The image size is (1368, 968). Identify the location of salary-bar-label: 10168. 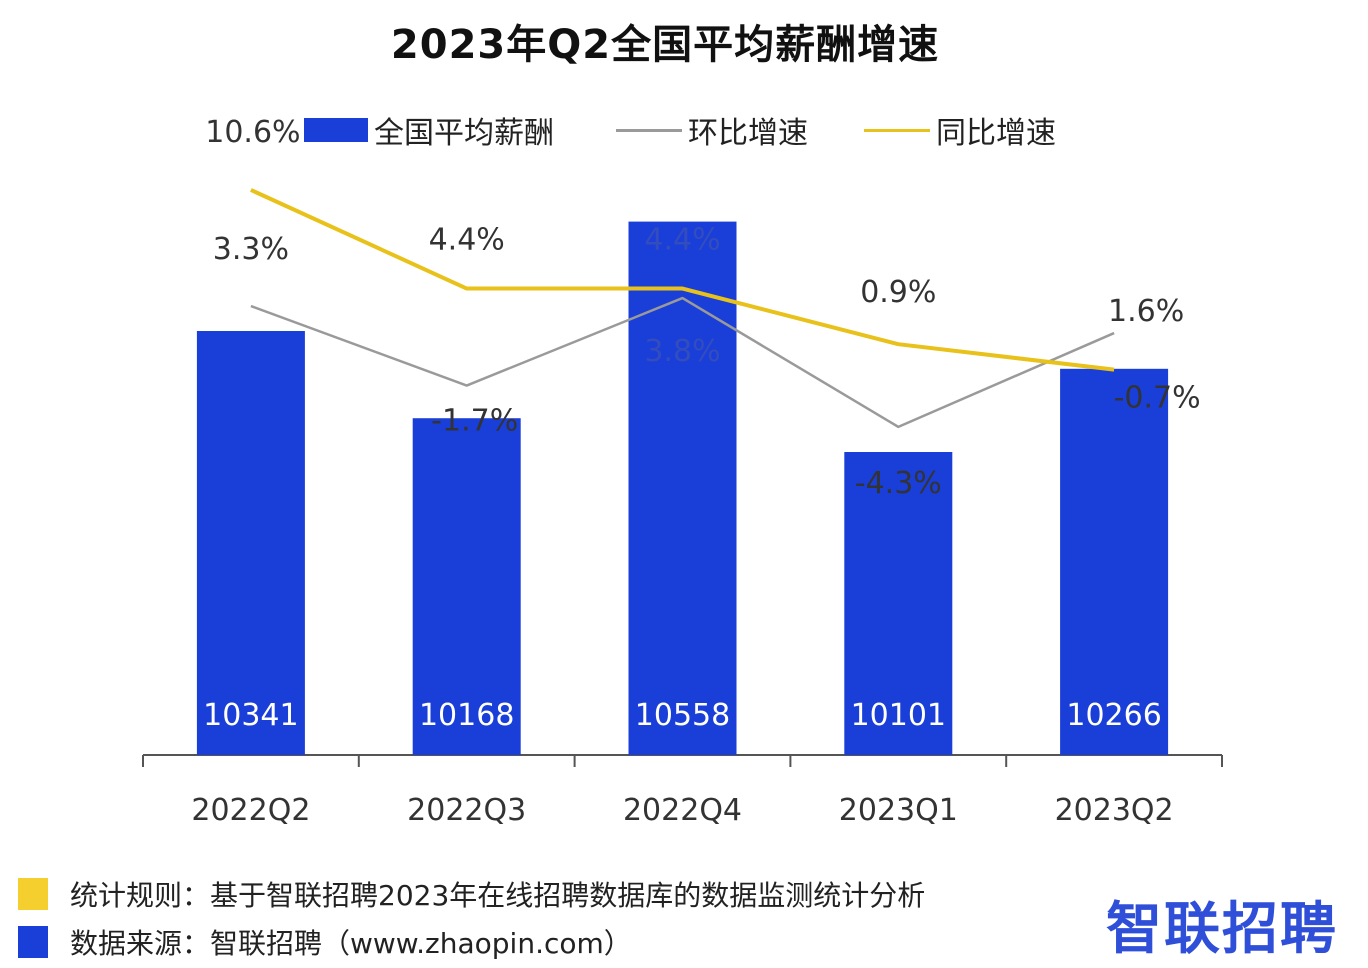
(466, 715).